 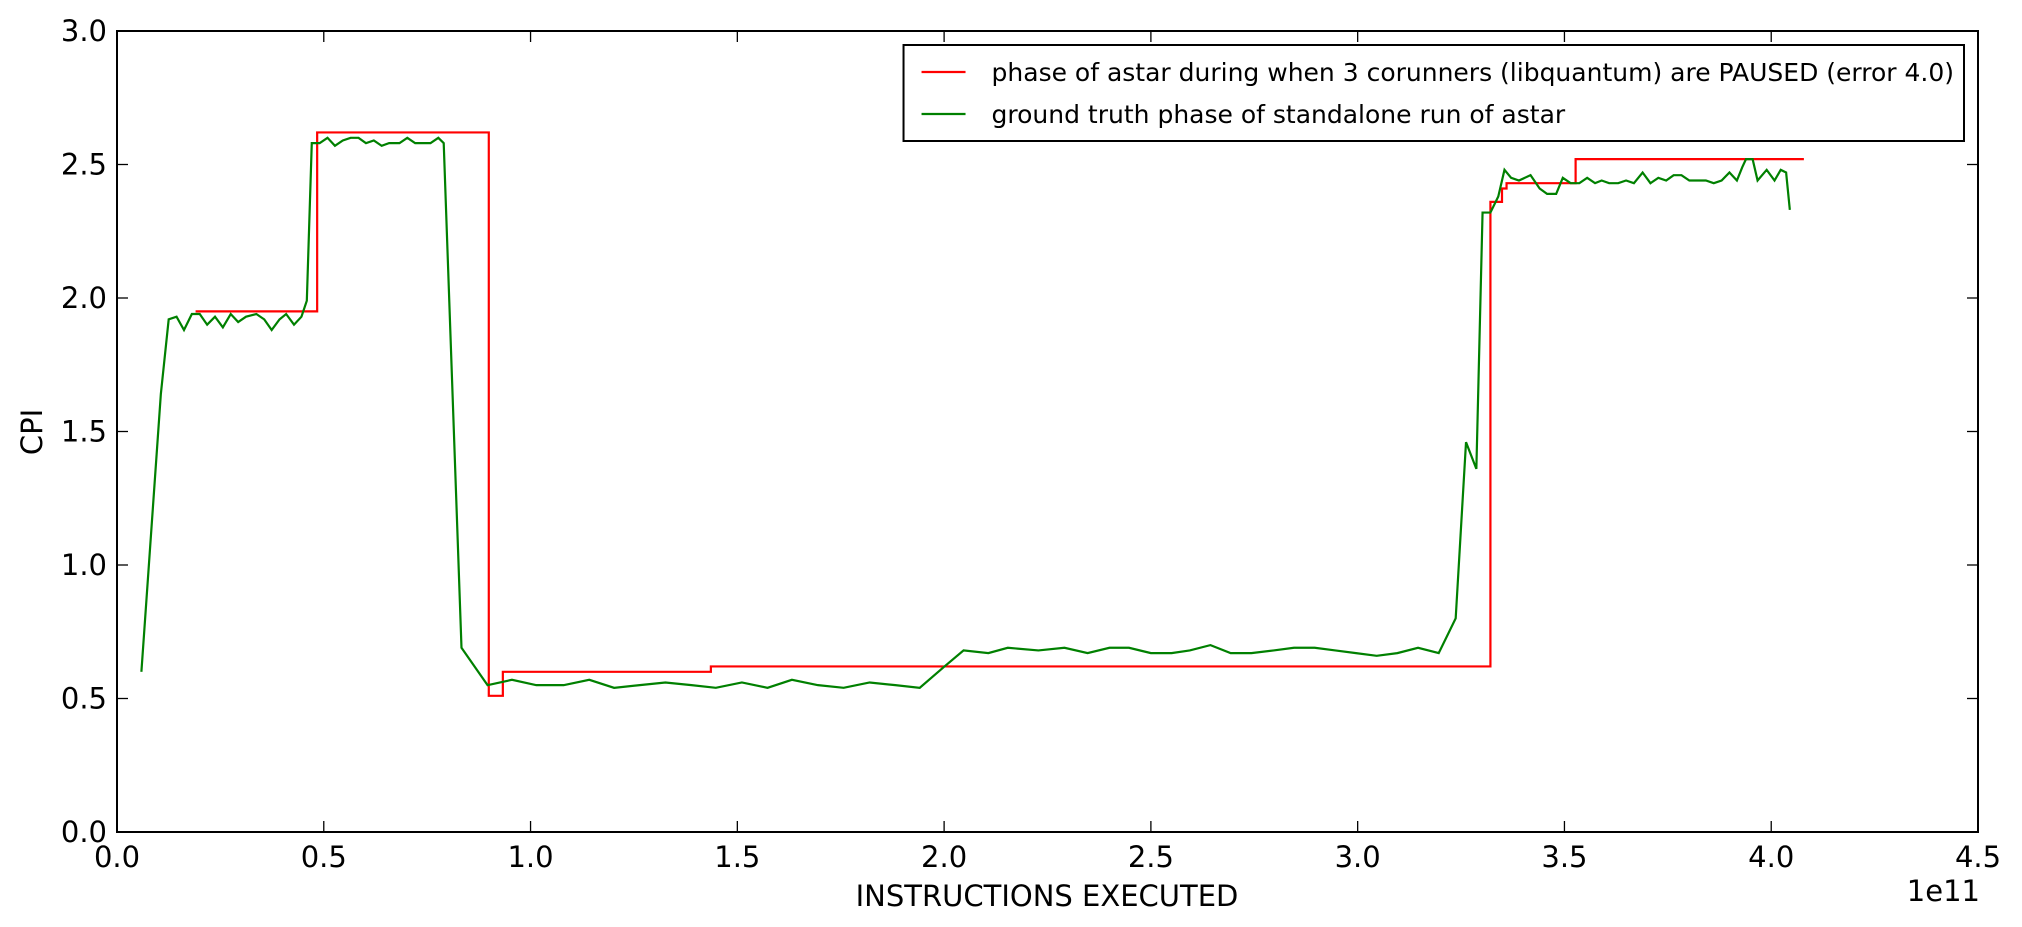 I want to click on x-offset-label: 1e11, so click(x=1943, y=891).